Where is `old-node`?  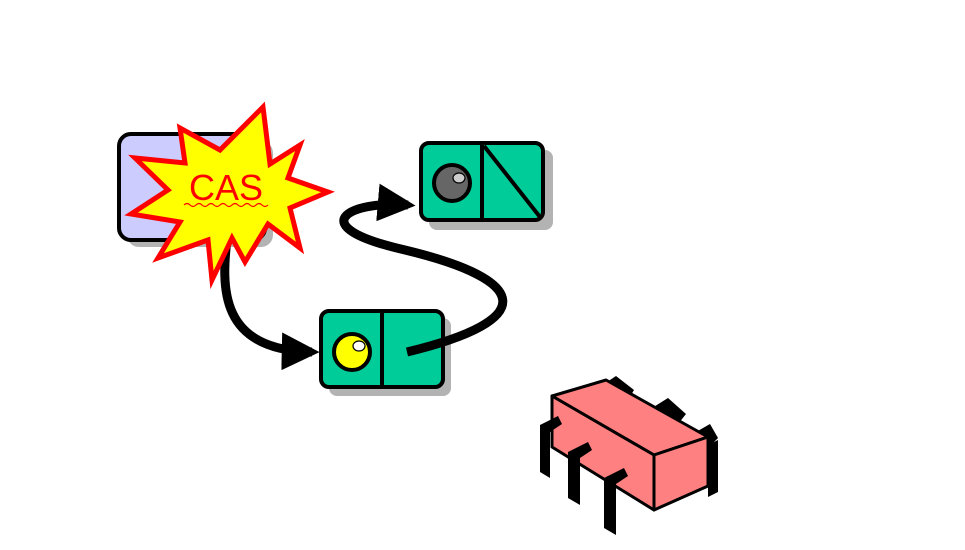
old-node is located at coordinates (486, 185).